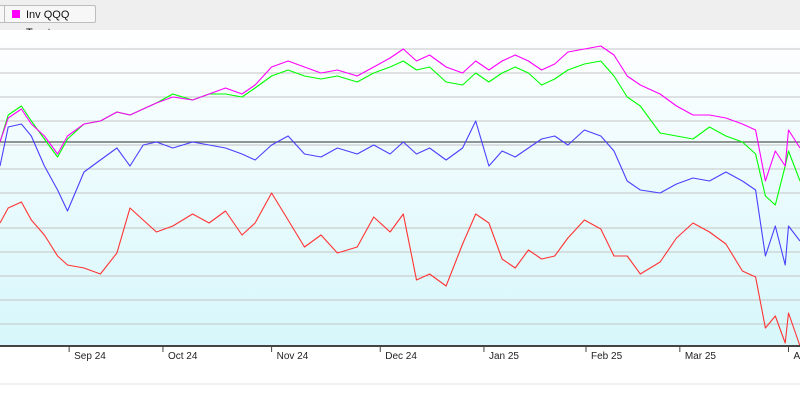 The image size is (800, 400). What do you see at coordinates (701, 356) in the screenshot?
I see `x-tick-label-6: Mar 25` at bounding box center [701, 356].